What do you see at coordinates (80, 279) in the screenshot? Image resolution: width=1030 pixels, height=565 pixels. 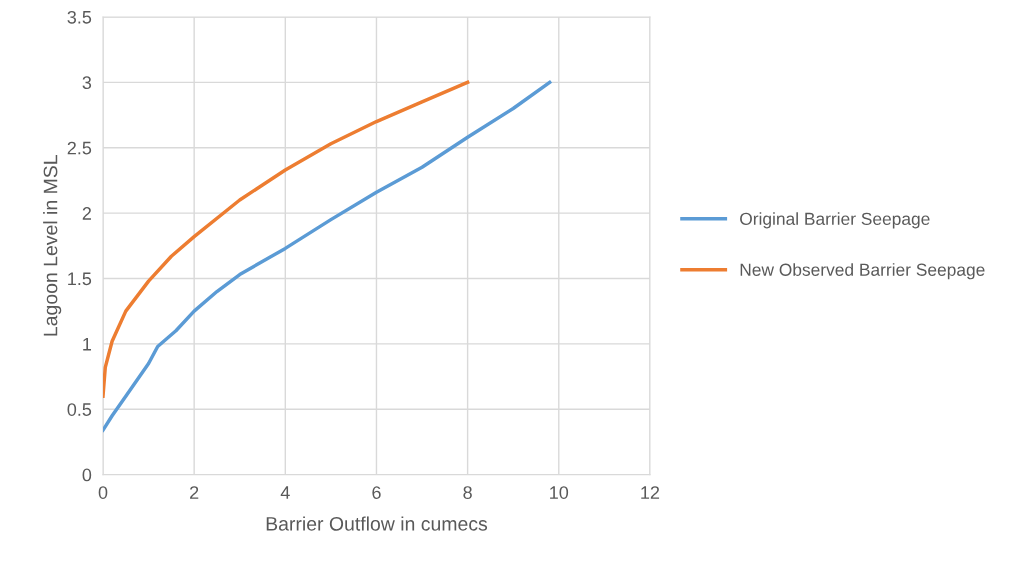 I see `y-tick-label: 1.5` at bounding box center [80, 279].